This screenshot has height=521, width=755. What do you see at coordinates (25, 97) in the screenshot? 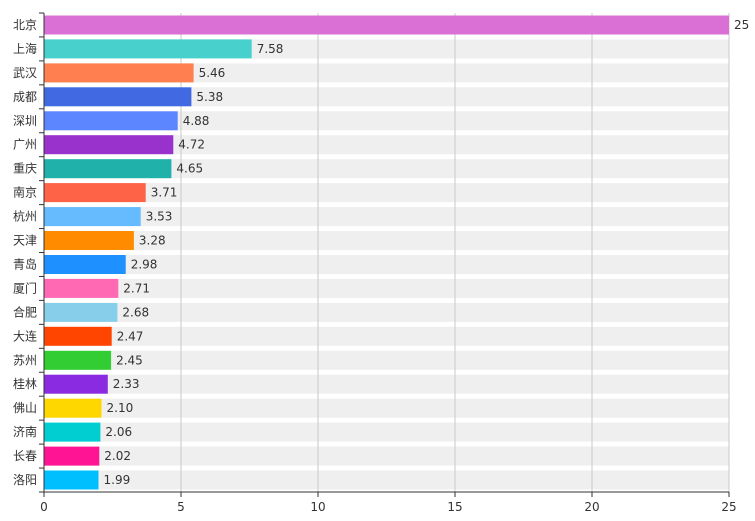
I see `category-label: 成都` at bounding box center [25, 97].